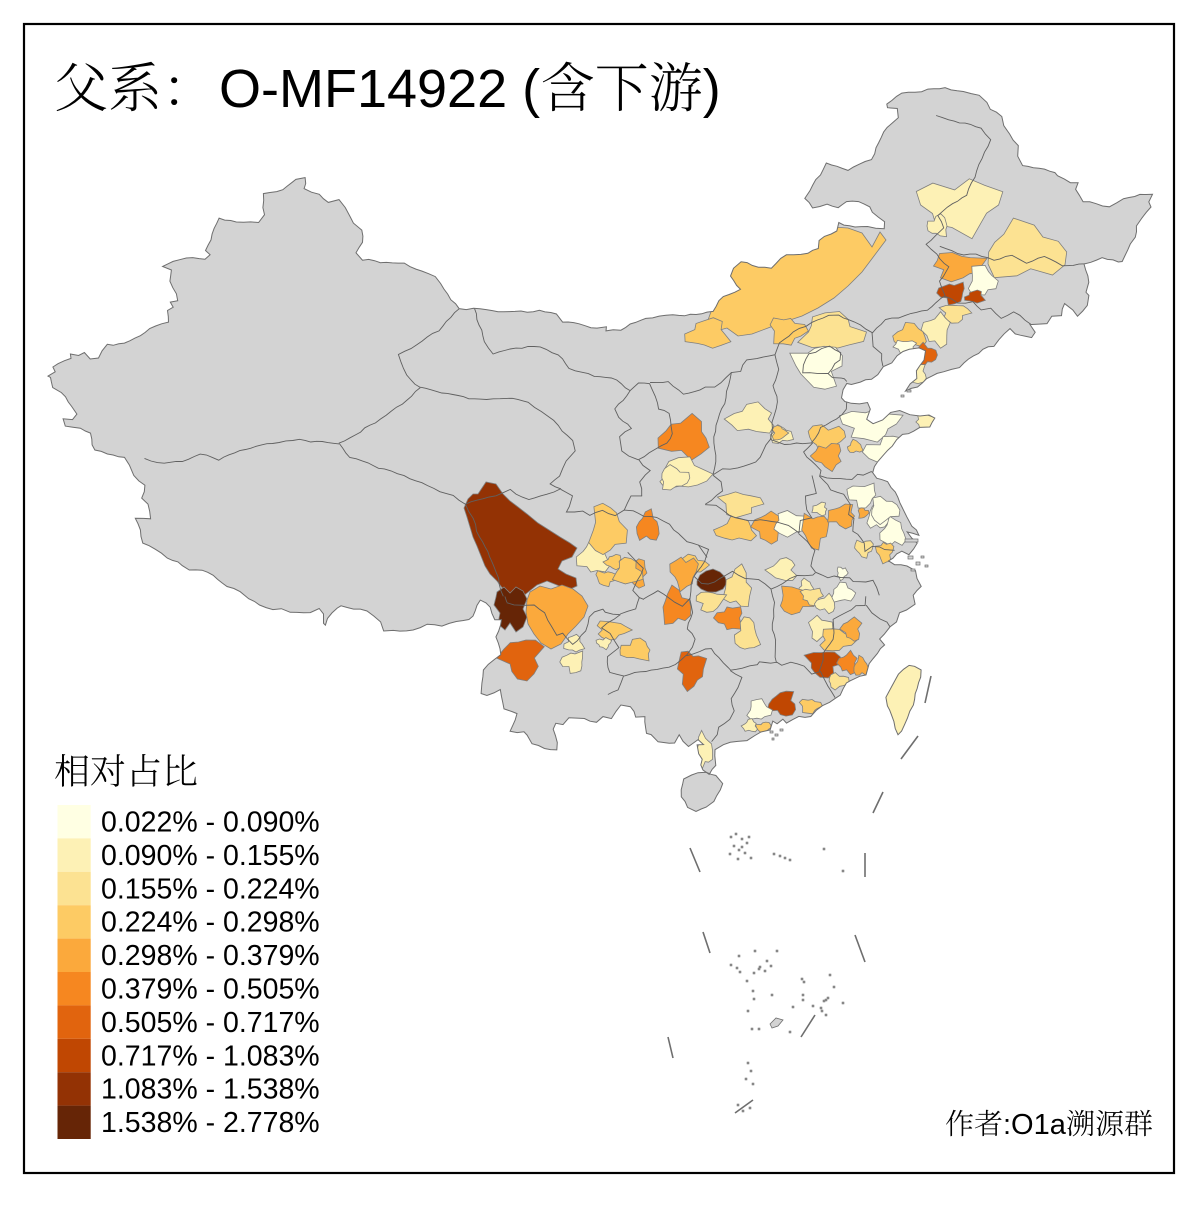  Describe the element at coordinates (210, 1090) in the screenshot. I see `svg-text: 1.083% - 1.538%` at that location.